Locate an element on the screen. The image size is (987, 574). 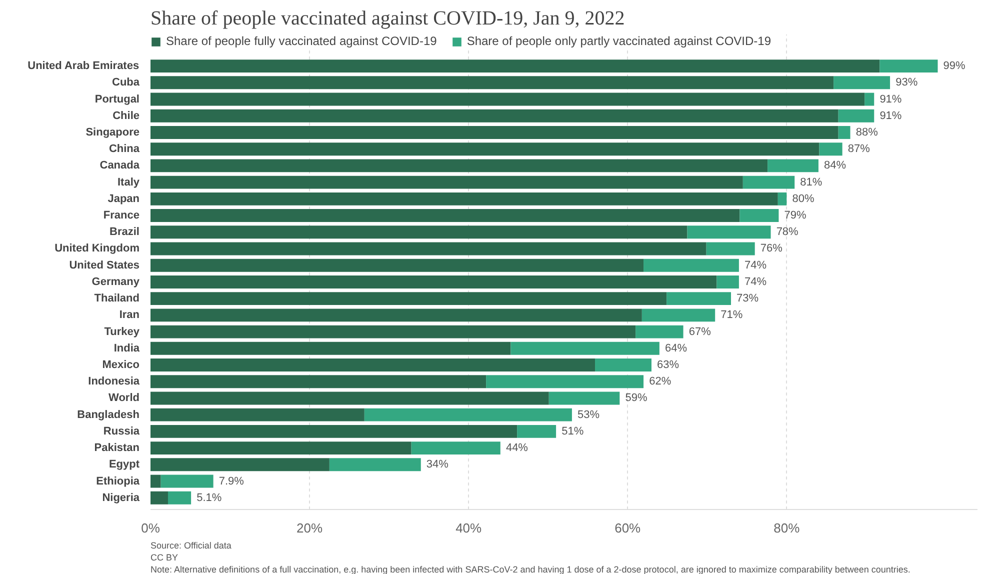
x-tick-label: 40% is located at coordinates (469, 528).